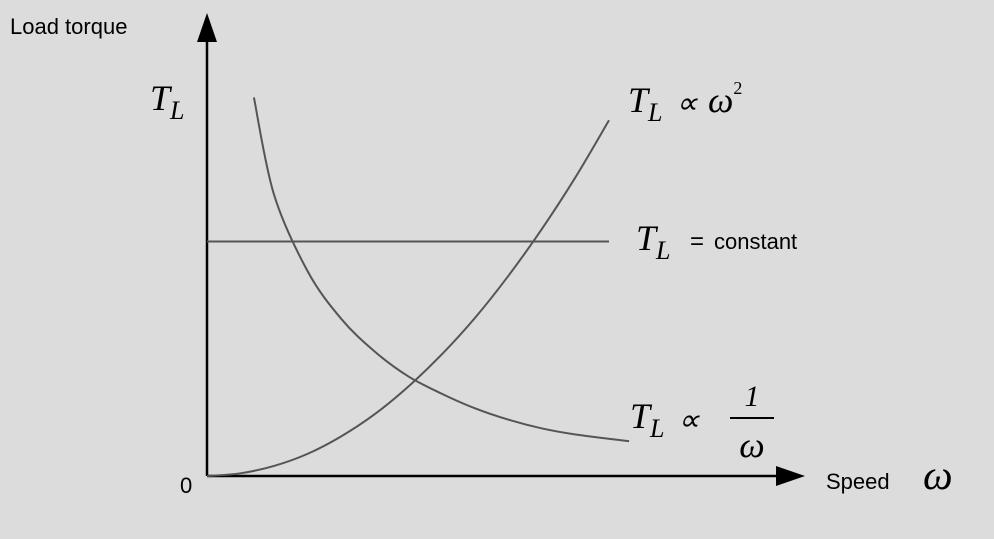 The height and width of the screenshot is (539, 994). I want to click on inverse-label-relation: ∝, so click(689, 420).